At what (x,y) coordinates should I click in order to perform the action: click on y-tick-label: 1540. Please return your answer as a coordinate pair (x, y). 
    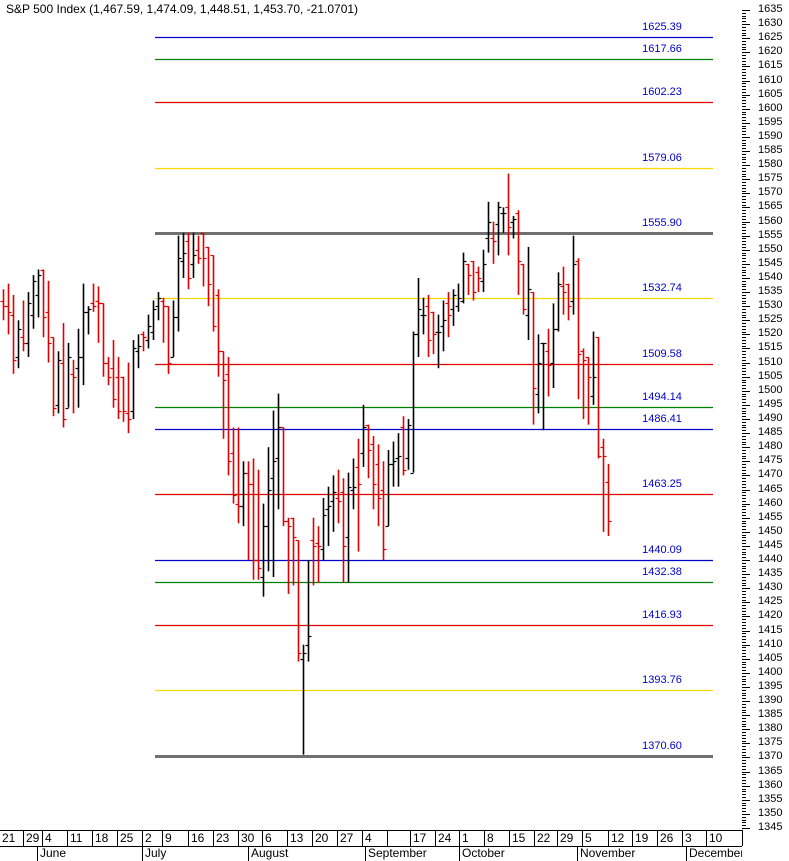
    Looking at the image, I should click on (770, 276).